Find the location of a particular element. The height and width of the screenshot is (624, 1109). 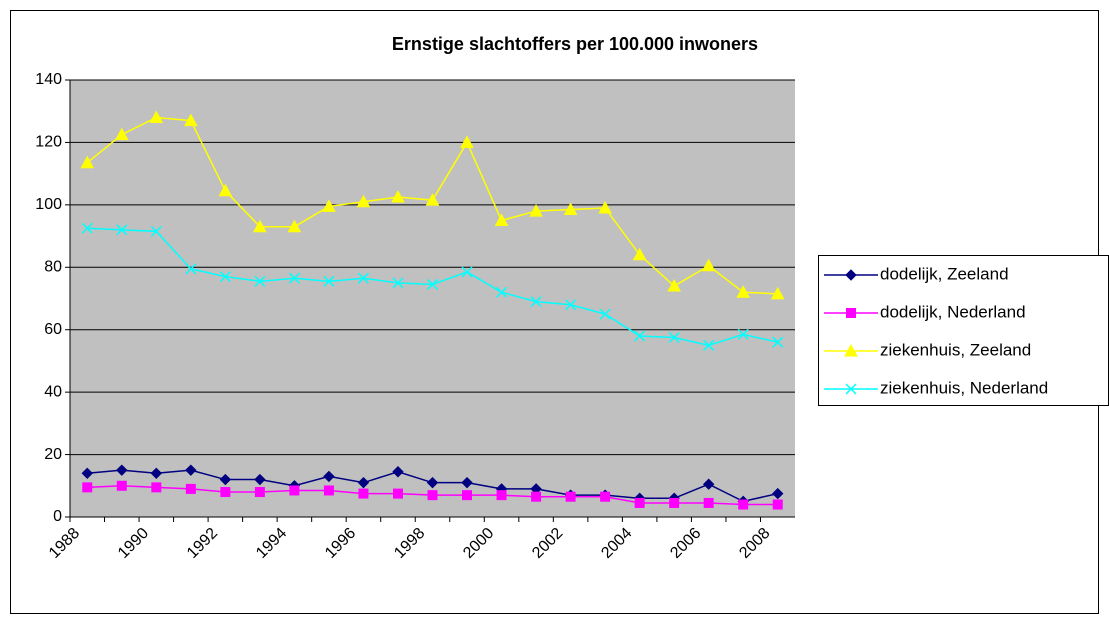

y-tick-label: 0 is located at coordinates (57, 516).